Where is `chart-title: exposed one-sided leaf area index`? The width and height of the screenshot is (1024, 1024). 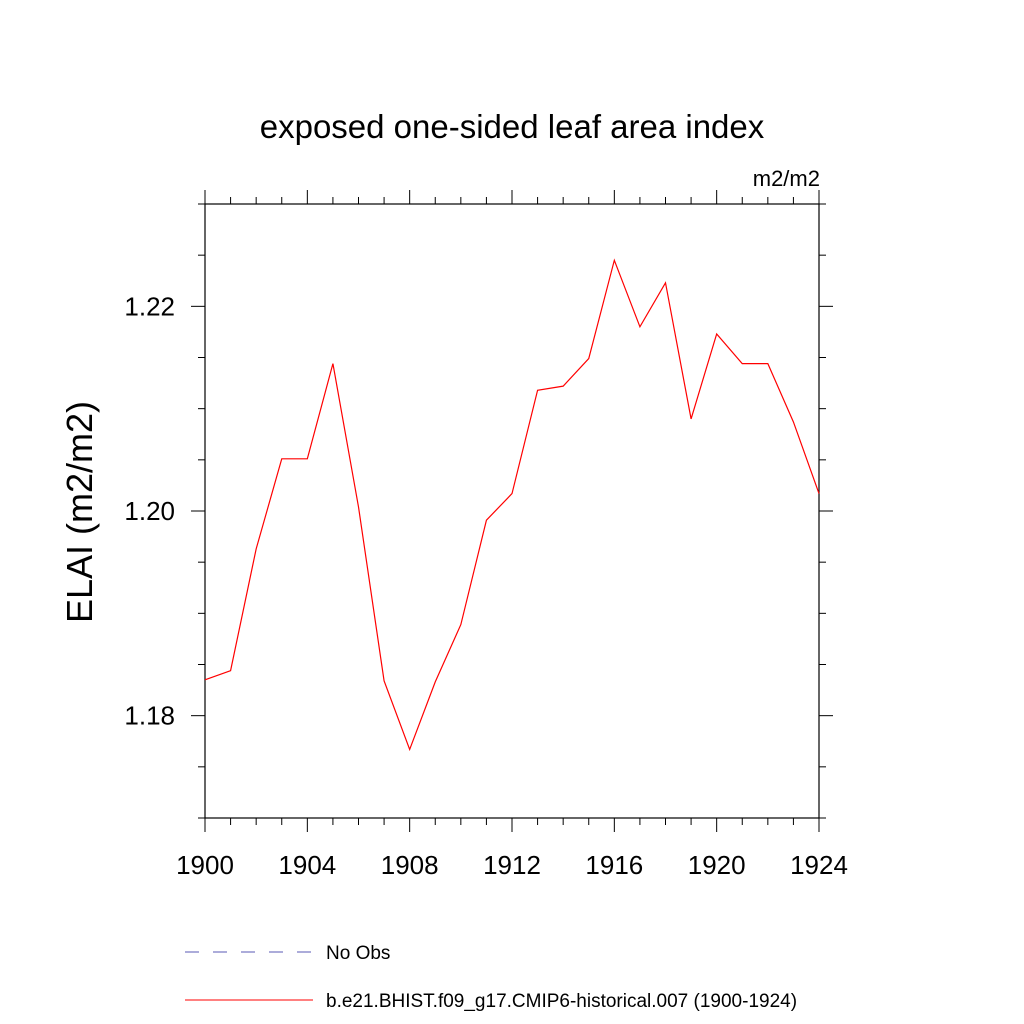
chart-title: exposed one-sided leaf area index is located at coordinates (512, 126).